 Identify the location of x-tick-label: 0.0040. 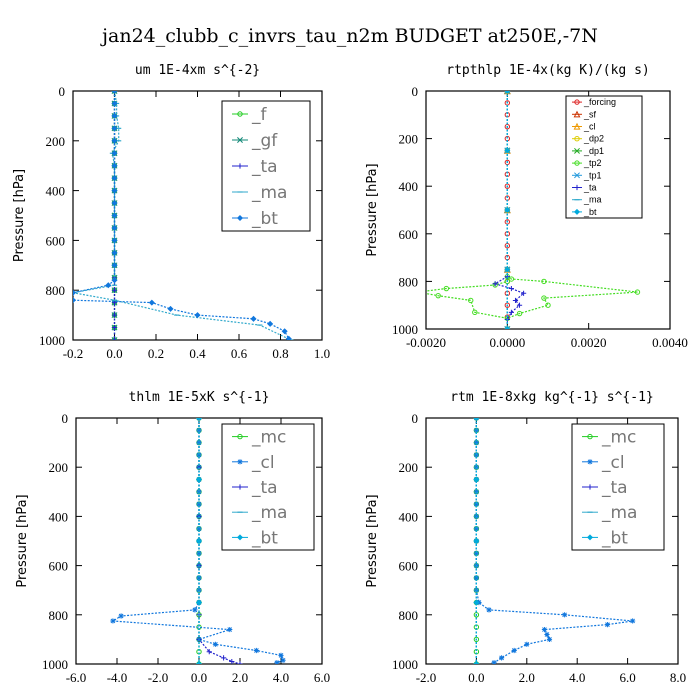
(670, 342).